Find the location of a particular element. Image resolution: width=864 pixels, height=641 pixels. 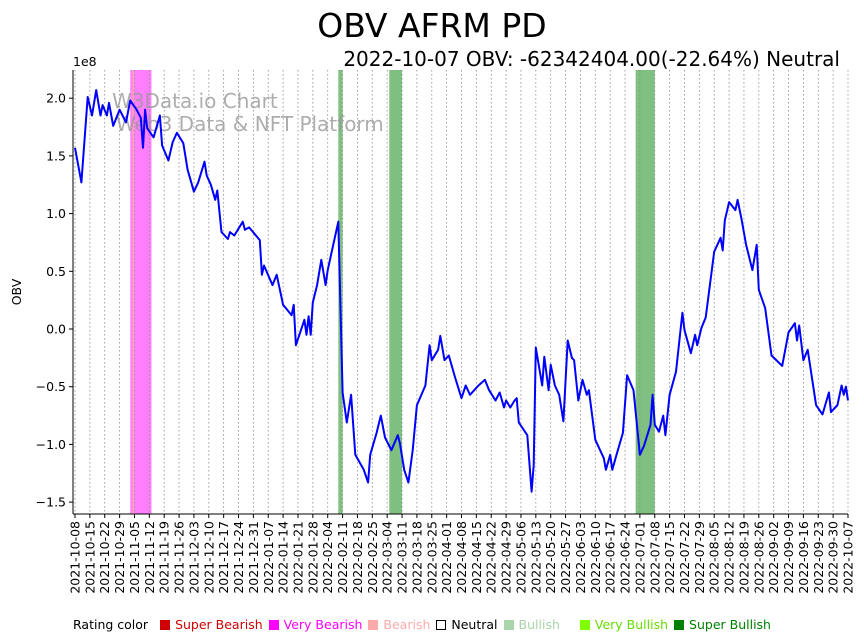

x-tick-label: 2021-10-29 is located at coordinates (119, 557).